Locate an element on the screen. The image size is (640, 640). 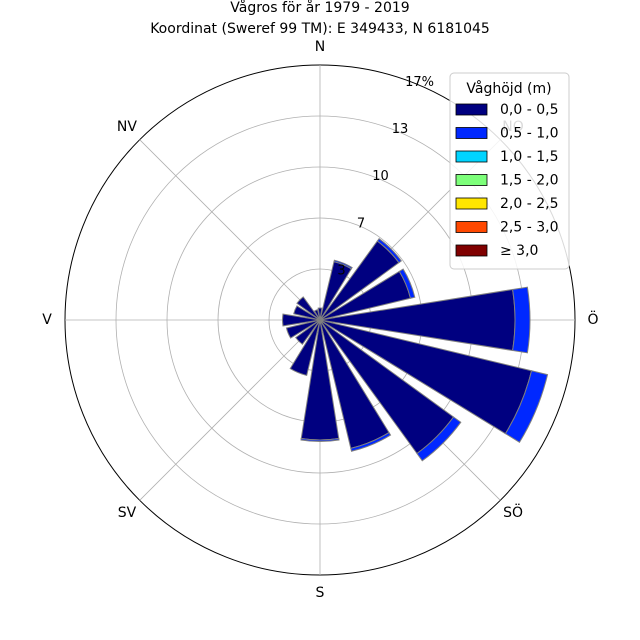
radial-tick-label: 13 is located at coordinates (400, 129).